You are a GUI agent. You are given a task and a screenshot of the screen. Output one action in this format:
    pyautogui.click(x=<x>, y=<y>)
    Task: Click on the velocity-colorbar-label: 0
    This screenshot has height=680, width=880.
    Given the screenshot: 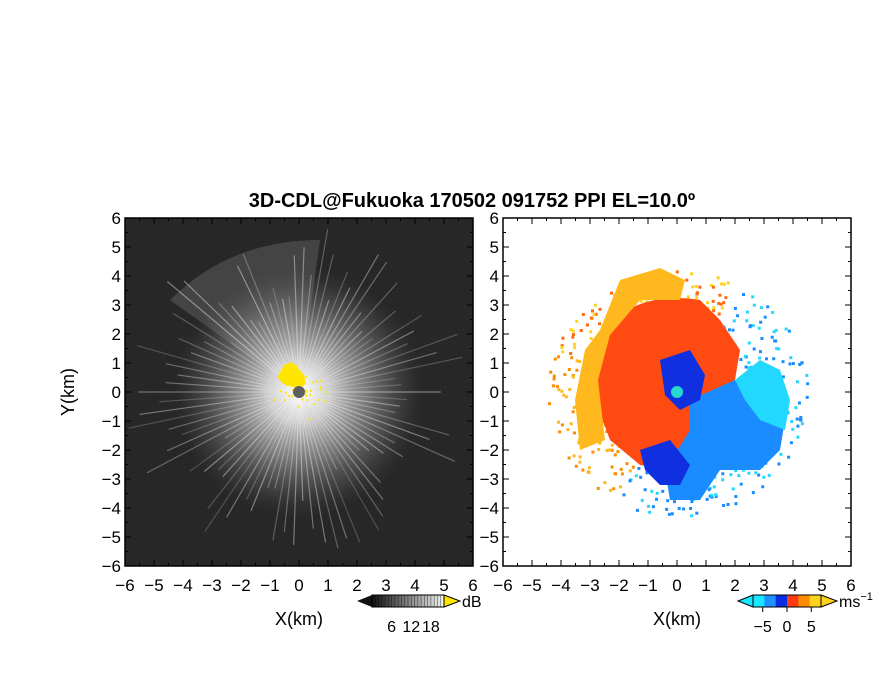 What is the action you would take?
    pyautogui.click(x=787, y=627)
    